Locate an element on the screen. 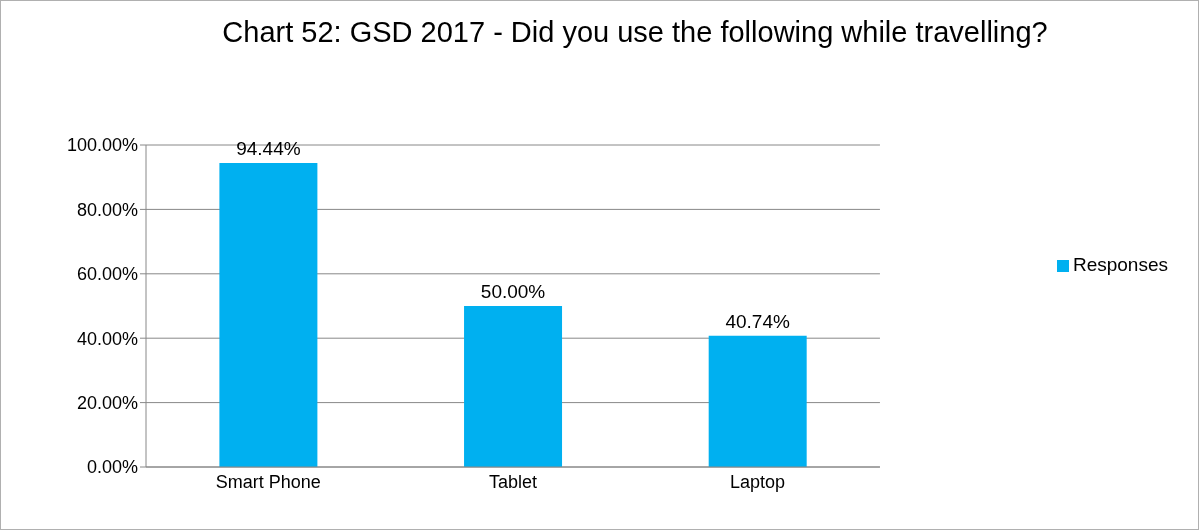  y-tick-label: 40.00% is located at coordinates (107, 338).